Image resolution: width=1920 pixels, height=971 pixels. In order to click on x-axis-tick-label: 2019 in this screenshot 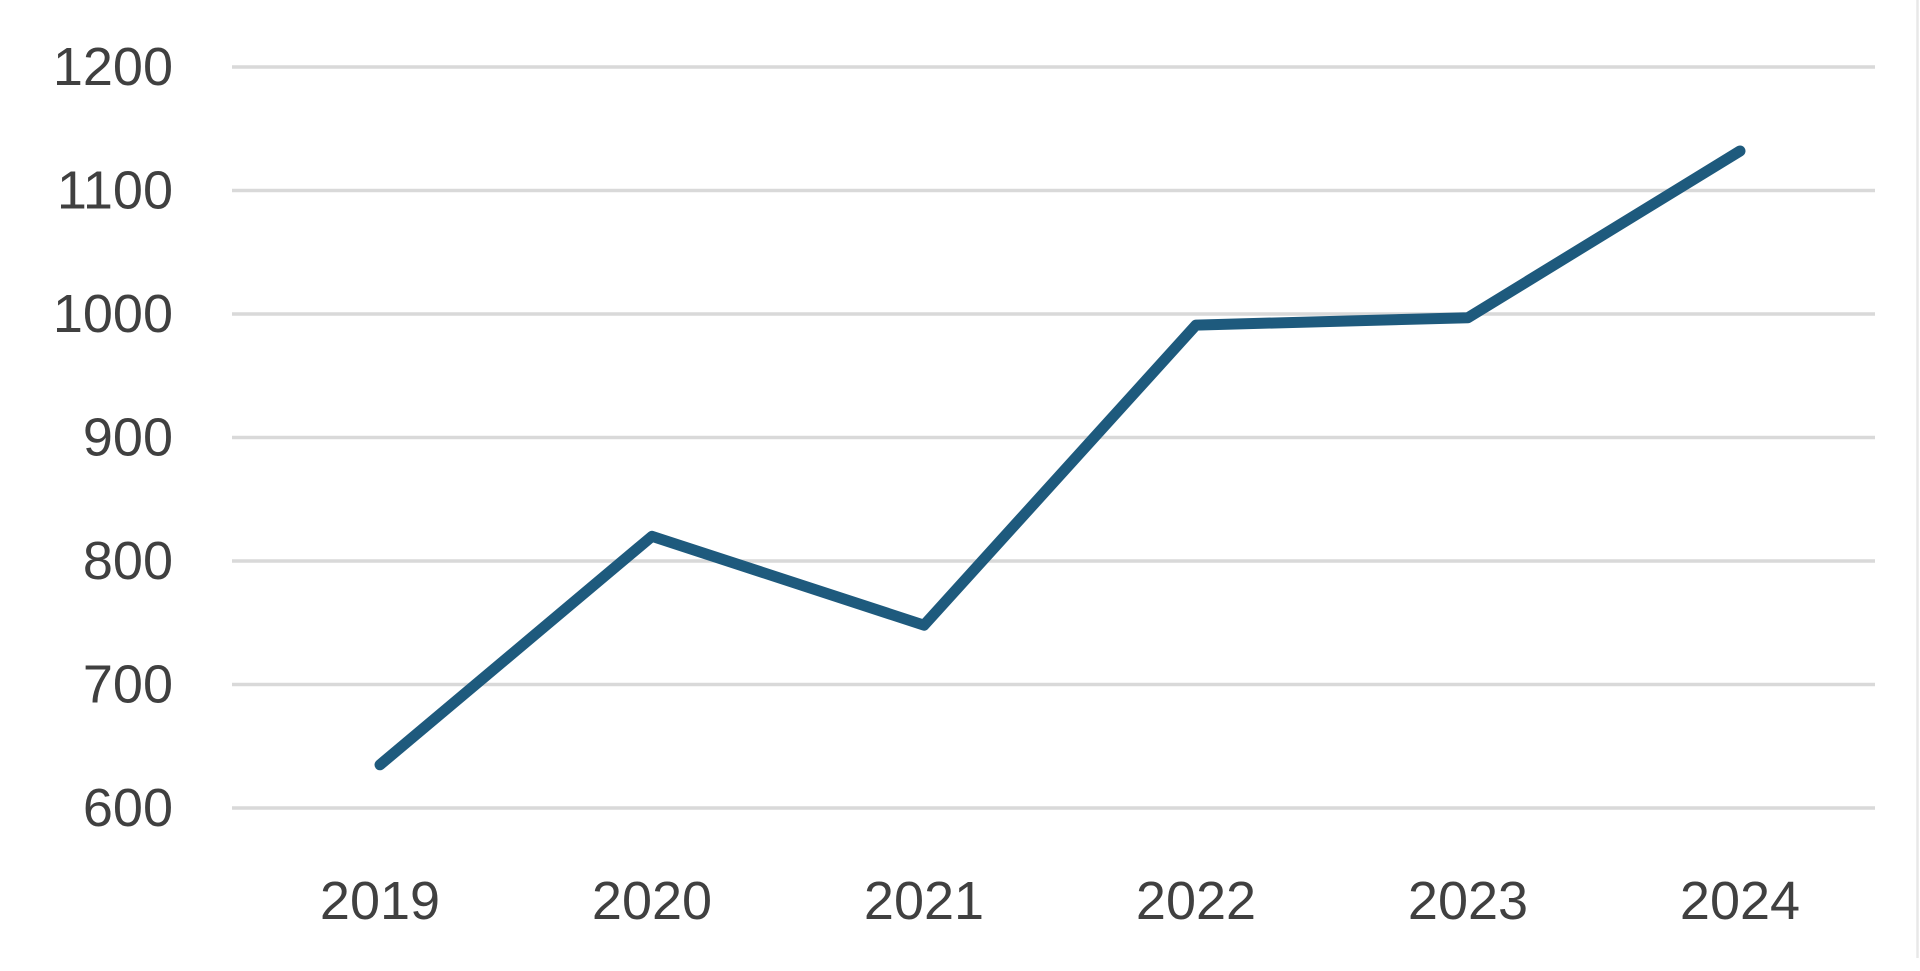, I will do `click(380, 901)`.